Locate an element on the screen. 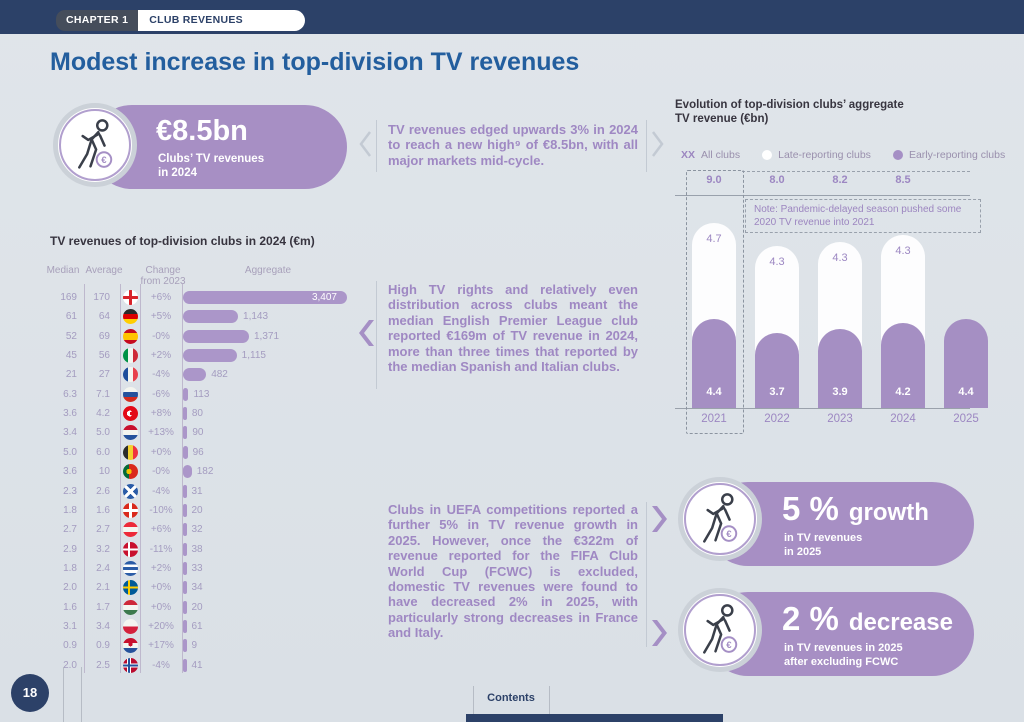 This screenshot has height=722, width=1024. average-value: 1.6 is located at coordinates (103, 510).